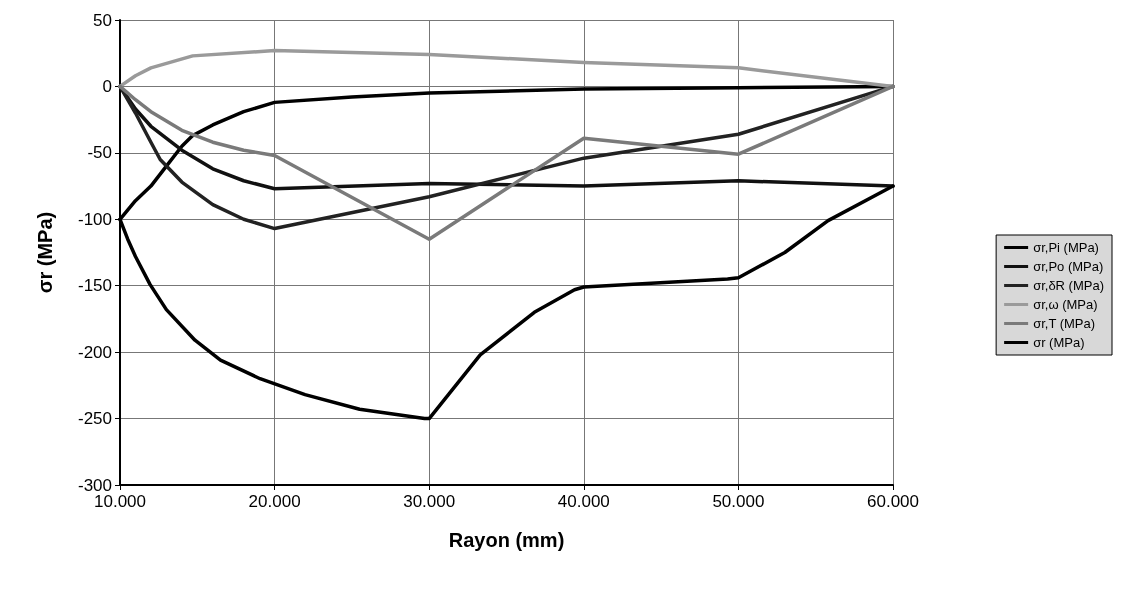 Image resolution: width=1122 pixels, height=590 pixels. Describe the element at coordinates (45, 252) in the screenshot. I see `y-axis-title: σr (MPa)` at that location.